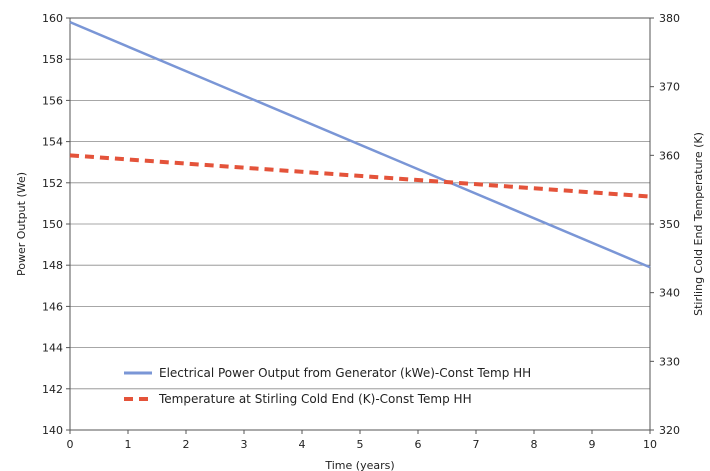 This screenshot has width=710, height=471. Describe the element at coordinates (669, 18) in the screenshot. I see `y2-tick-label: 380` at that location.